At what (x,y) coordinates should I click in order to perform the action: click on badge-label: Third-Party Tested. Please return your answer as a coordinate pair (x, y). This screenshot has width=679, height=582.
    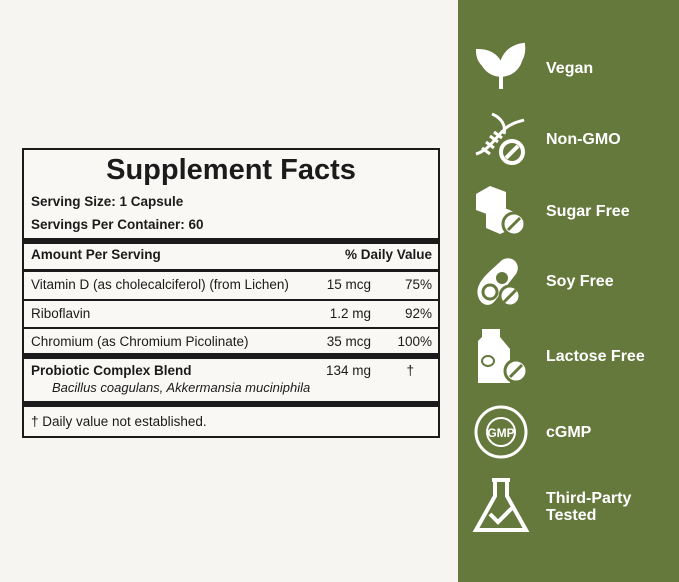
    Looking at the image, I should click on (589, 507).